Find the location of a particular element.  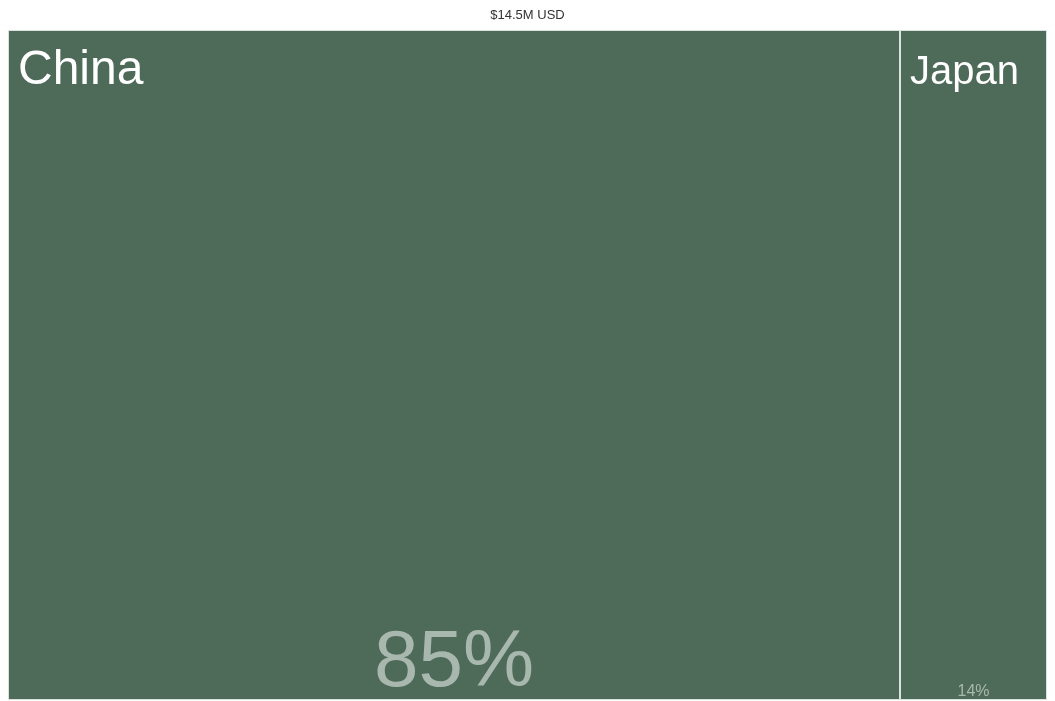

data-label: 14% is located at coordinates (973, 690).